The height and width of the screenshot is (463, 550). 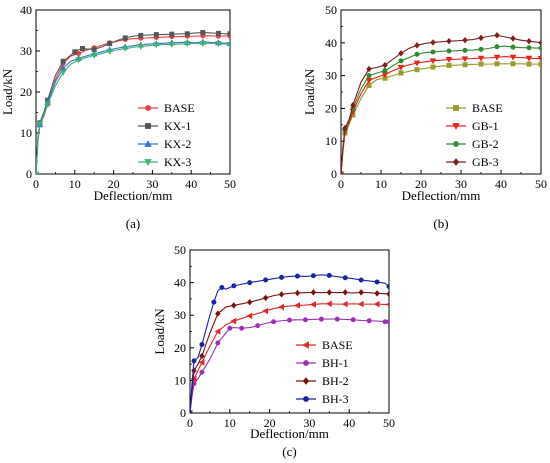 I want to click on legend-label: BH-2, so click(x=335, y=381).